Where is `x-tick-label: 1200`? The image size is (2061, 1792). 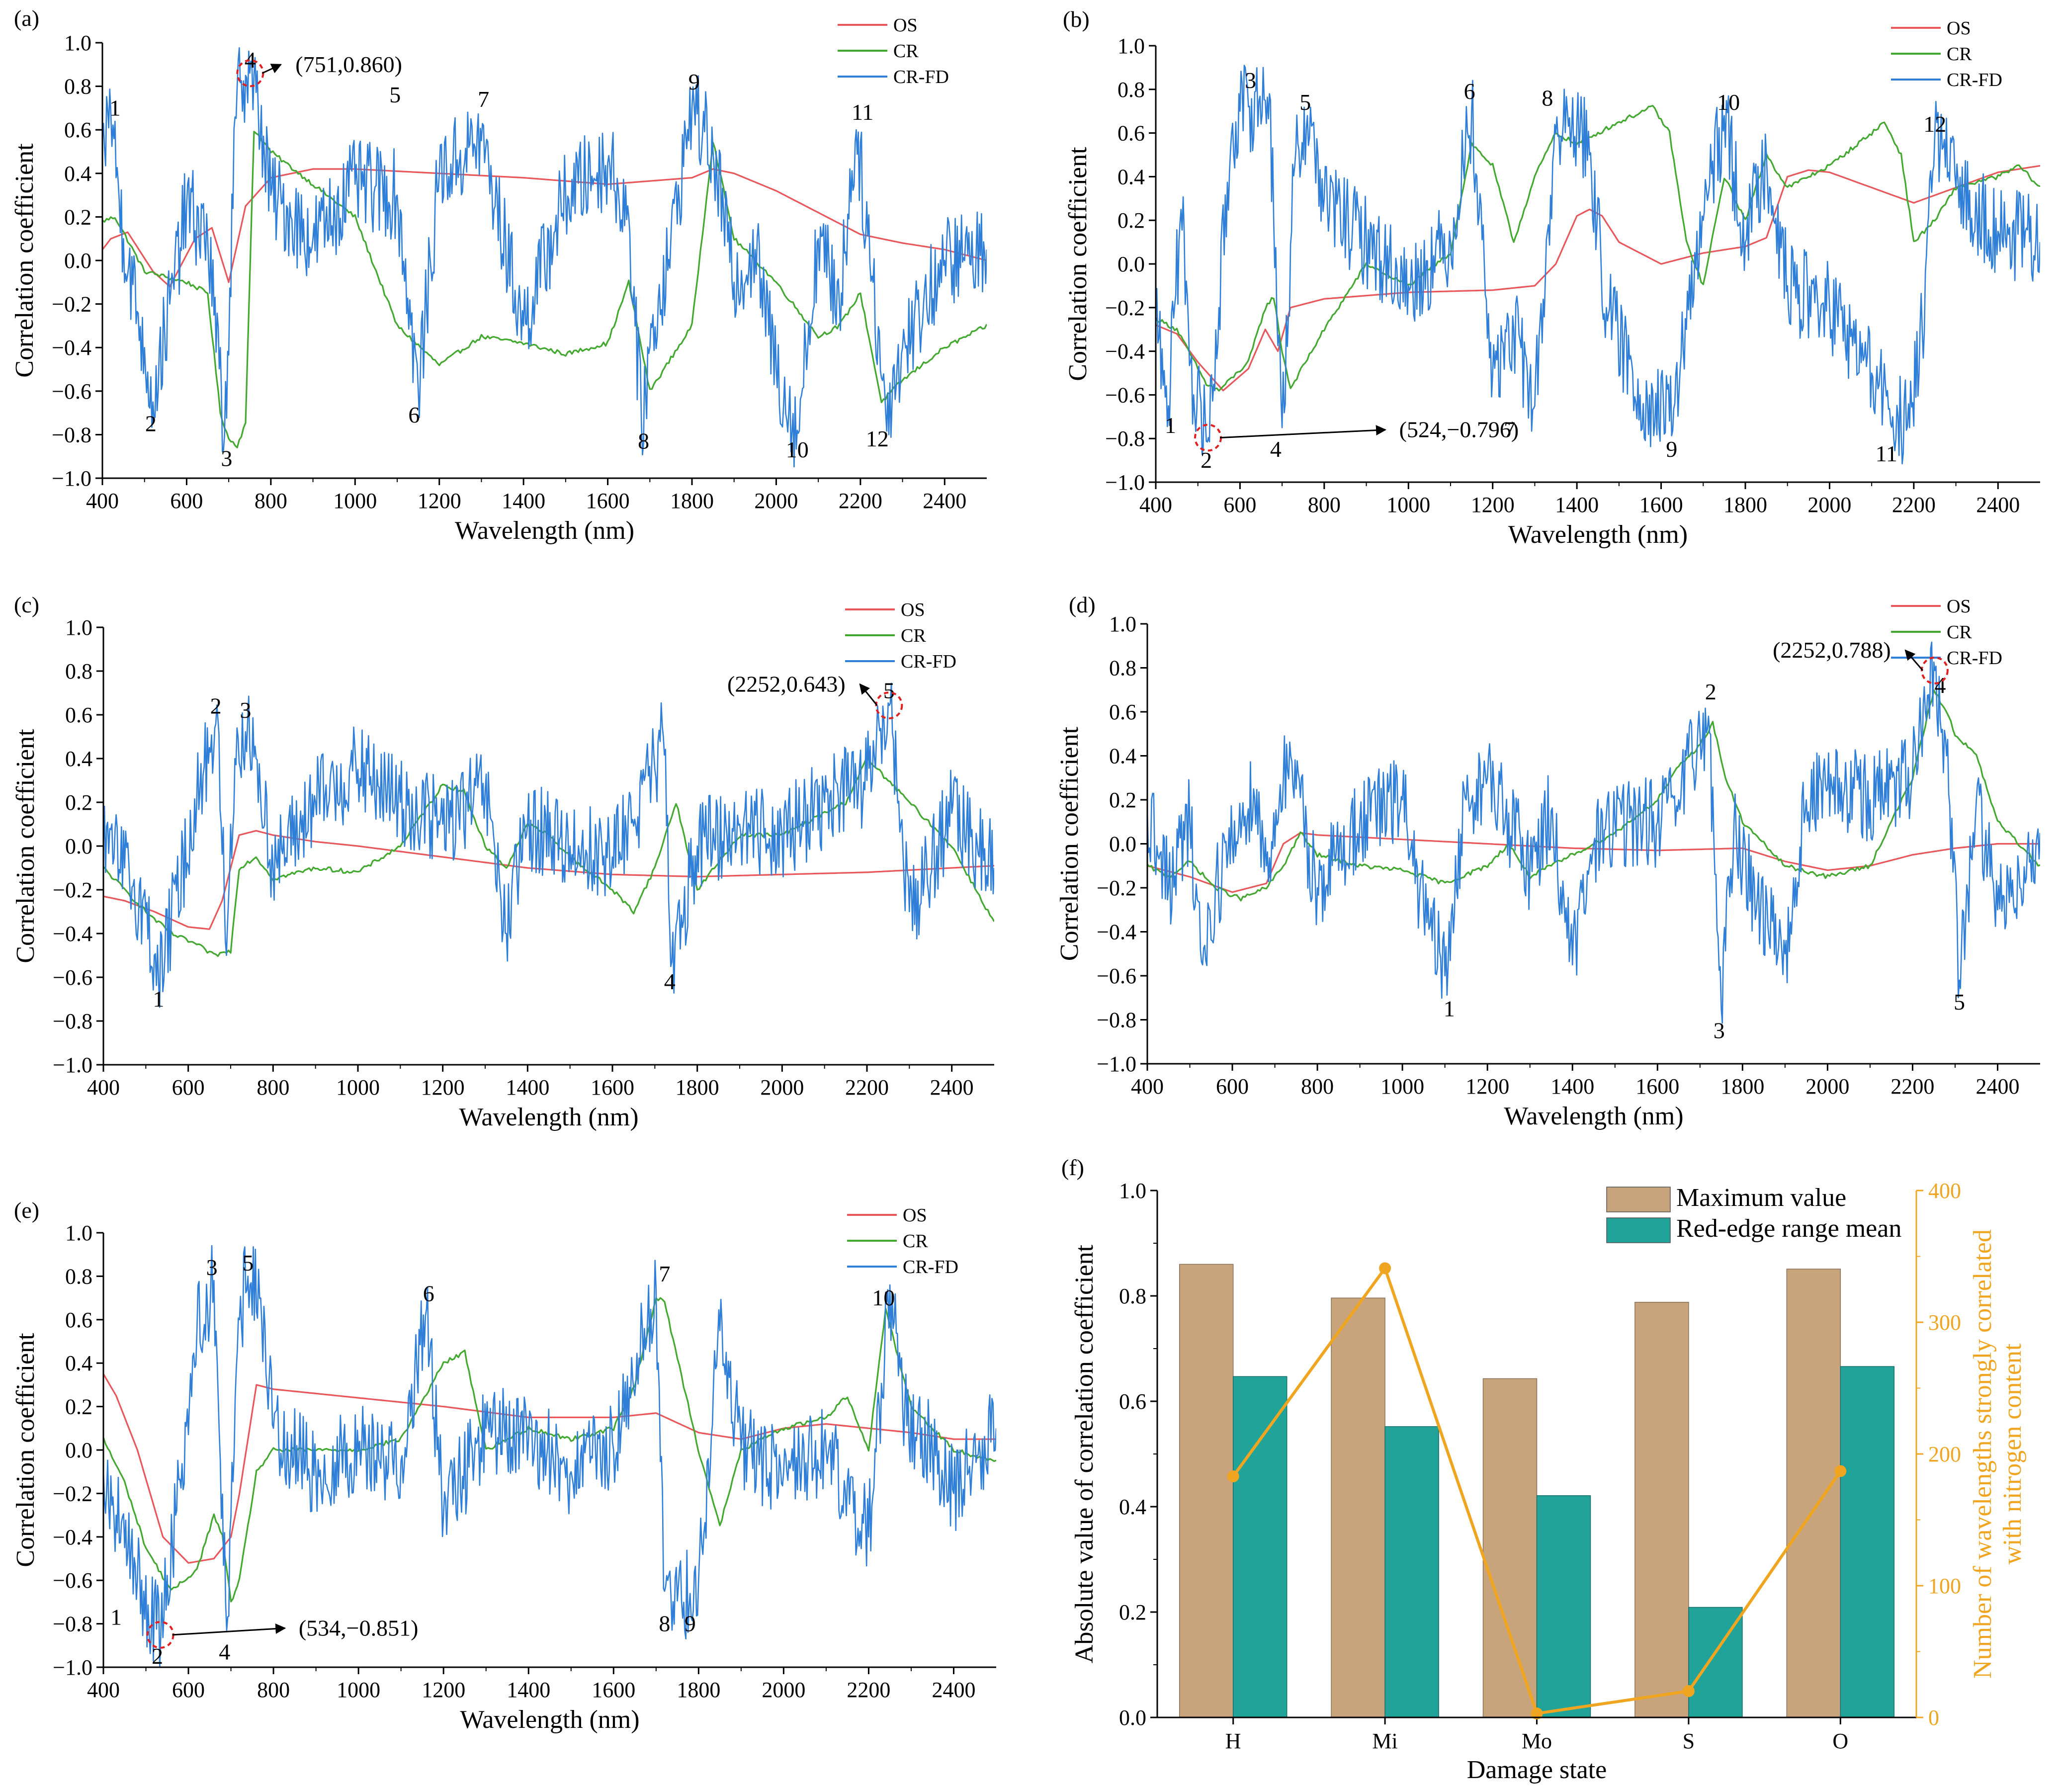
x-tick-label: 1200 is located at coordinates (443, 1087).